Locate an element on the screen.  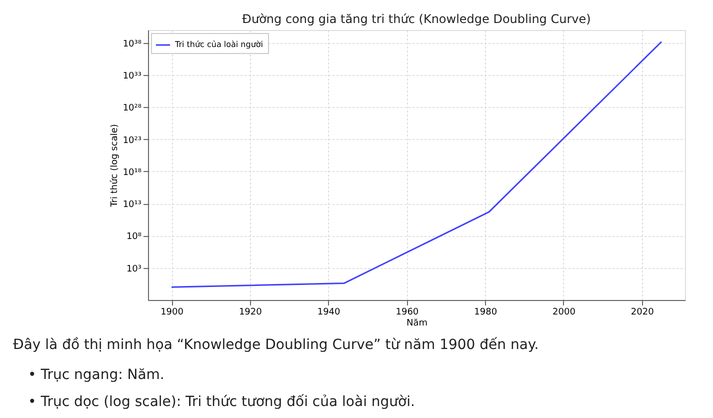
y-tick-label: 10¹⁸ is located at coordinates (132, 173).